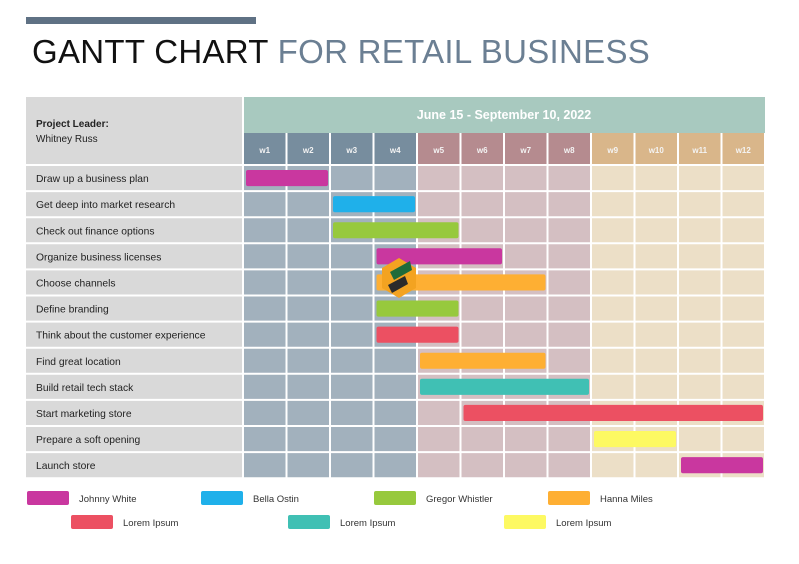  What do you see at coordinates (72, 310) in the screenshot?
I see `task-label: Define branding` at bounding box center [72, 310].